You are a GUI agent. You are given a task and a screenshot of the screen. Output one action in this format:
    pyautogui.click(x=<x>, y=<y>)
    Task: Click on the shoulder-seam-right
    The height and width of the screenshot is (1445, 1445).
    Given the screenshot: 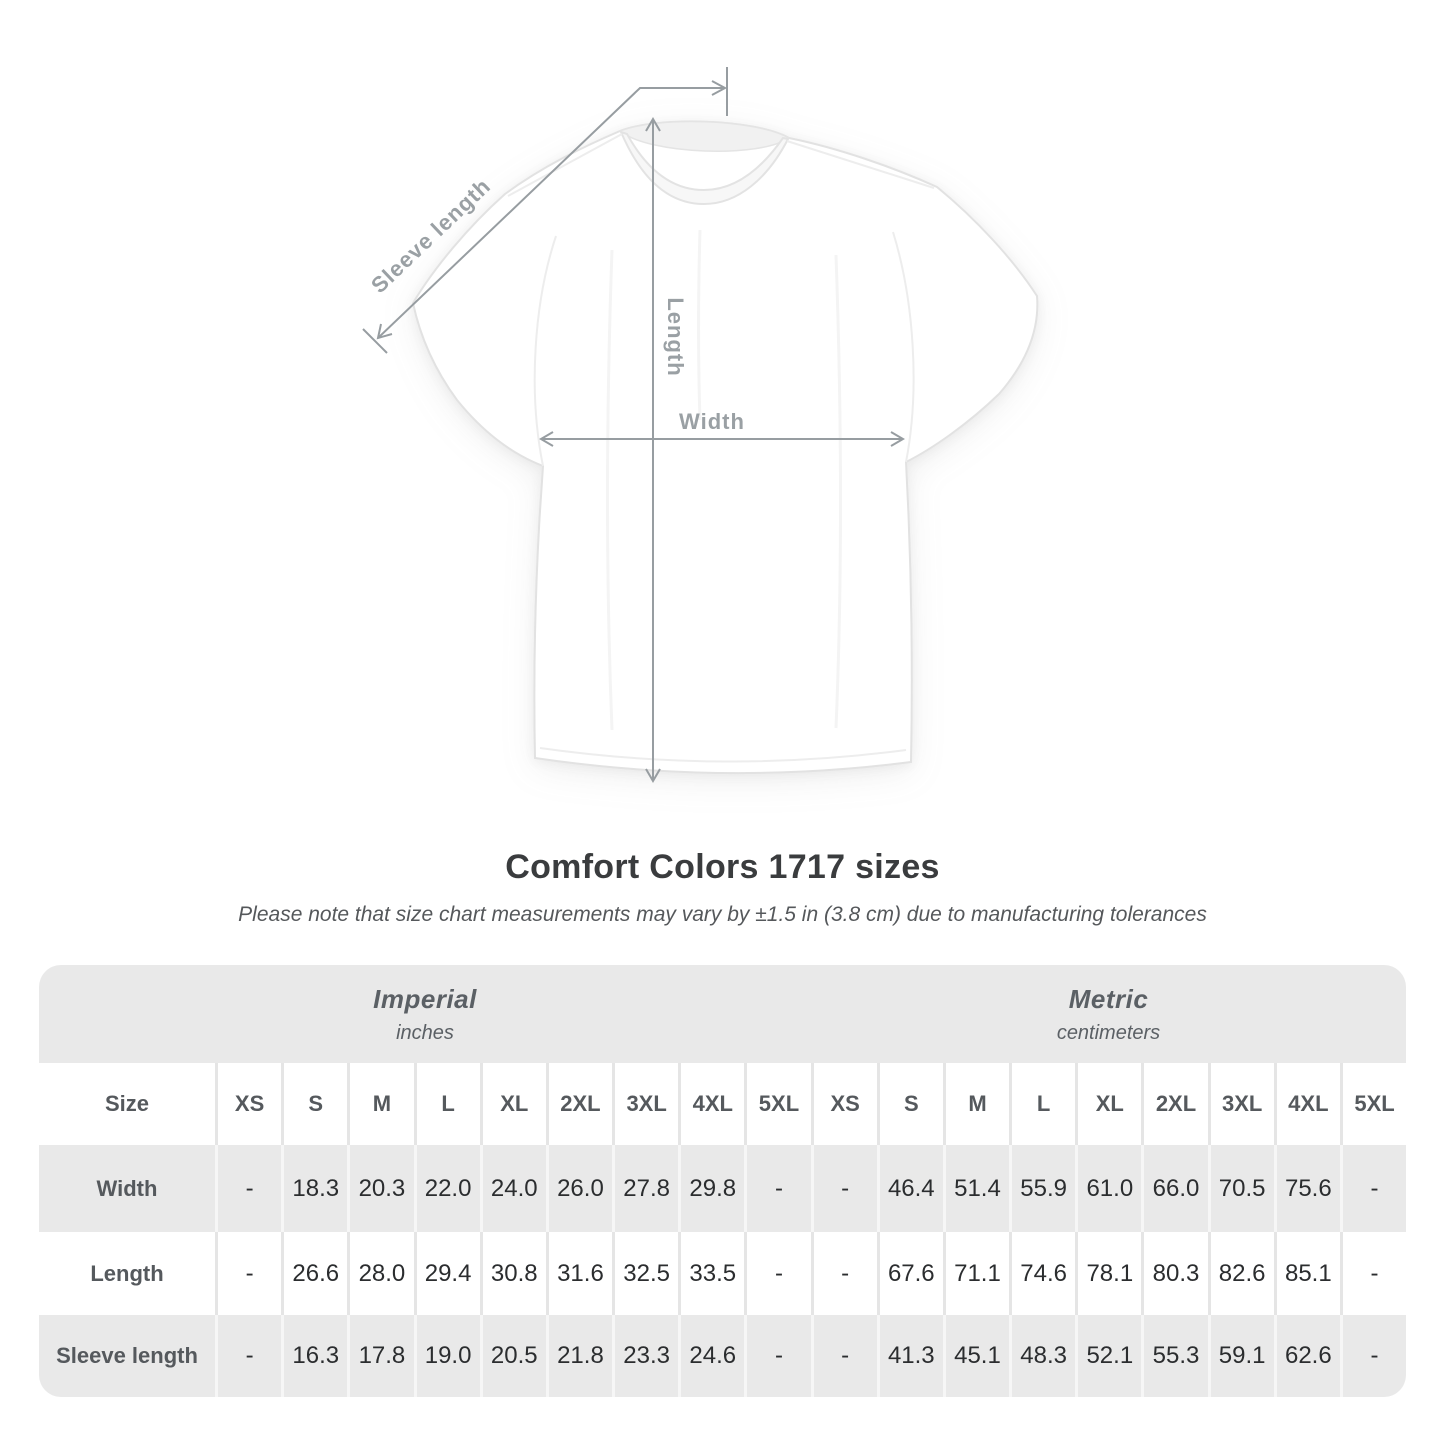 What is the action you would take?
    pyautogui.click(x=860, y=164)
    